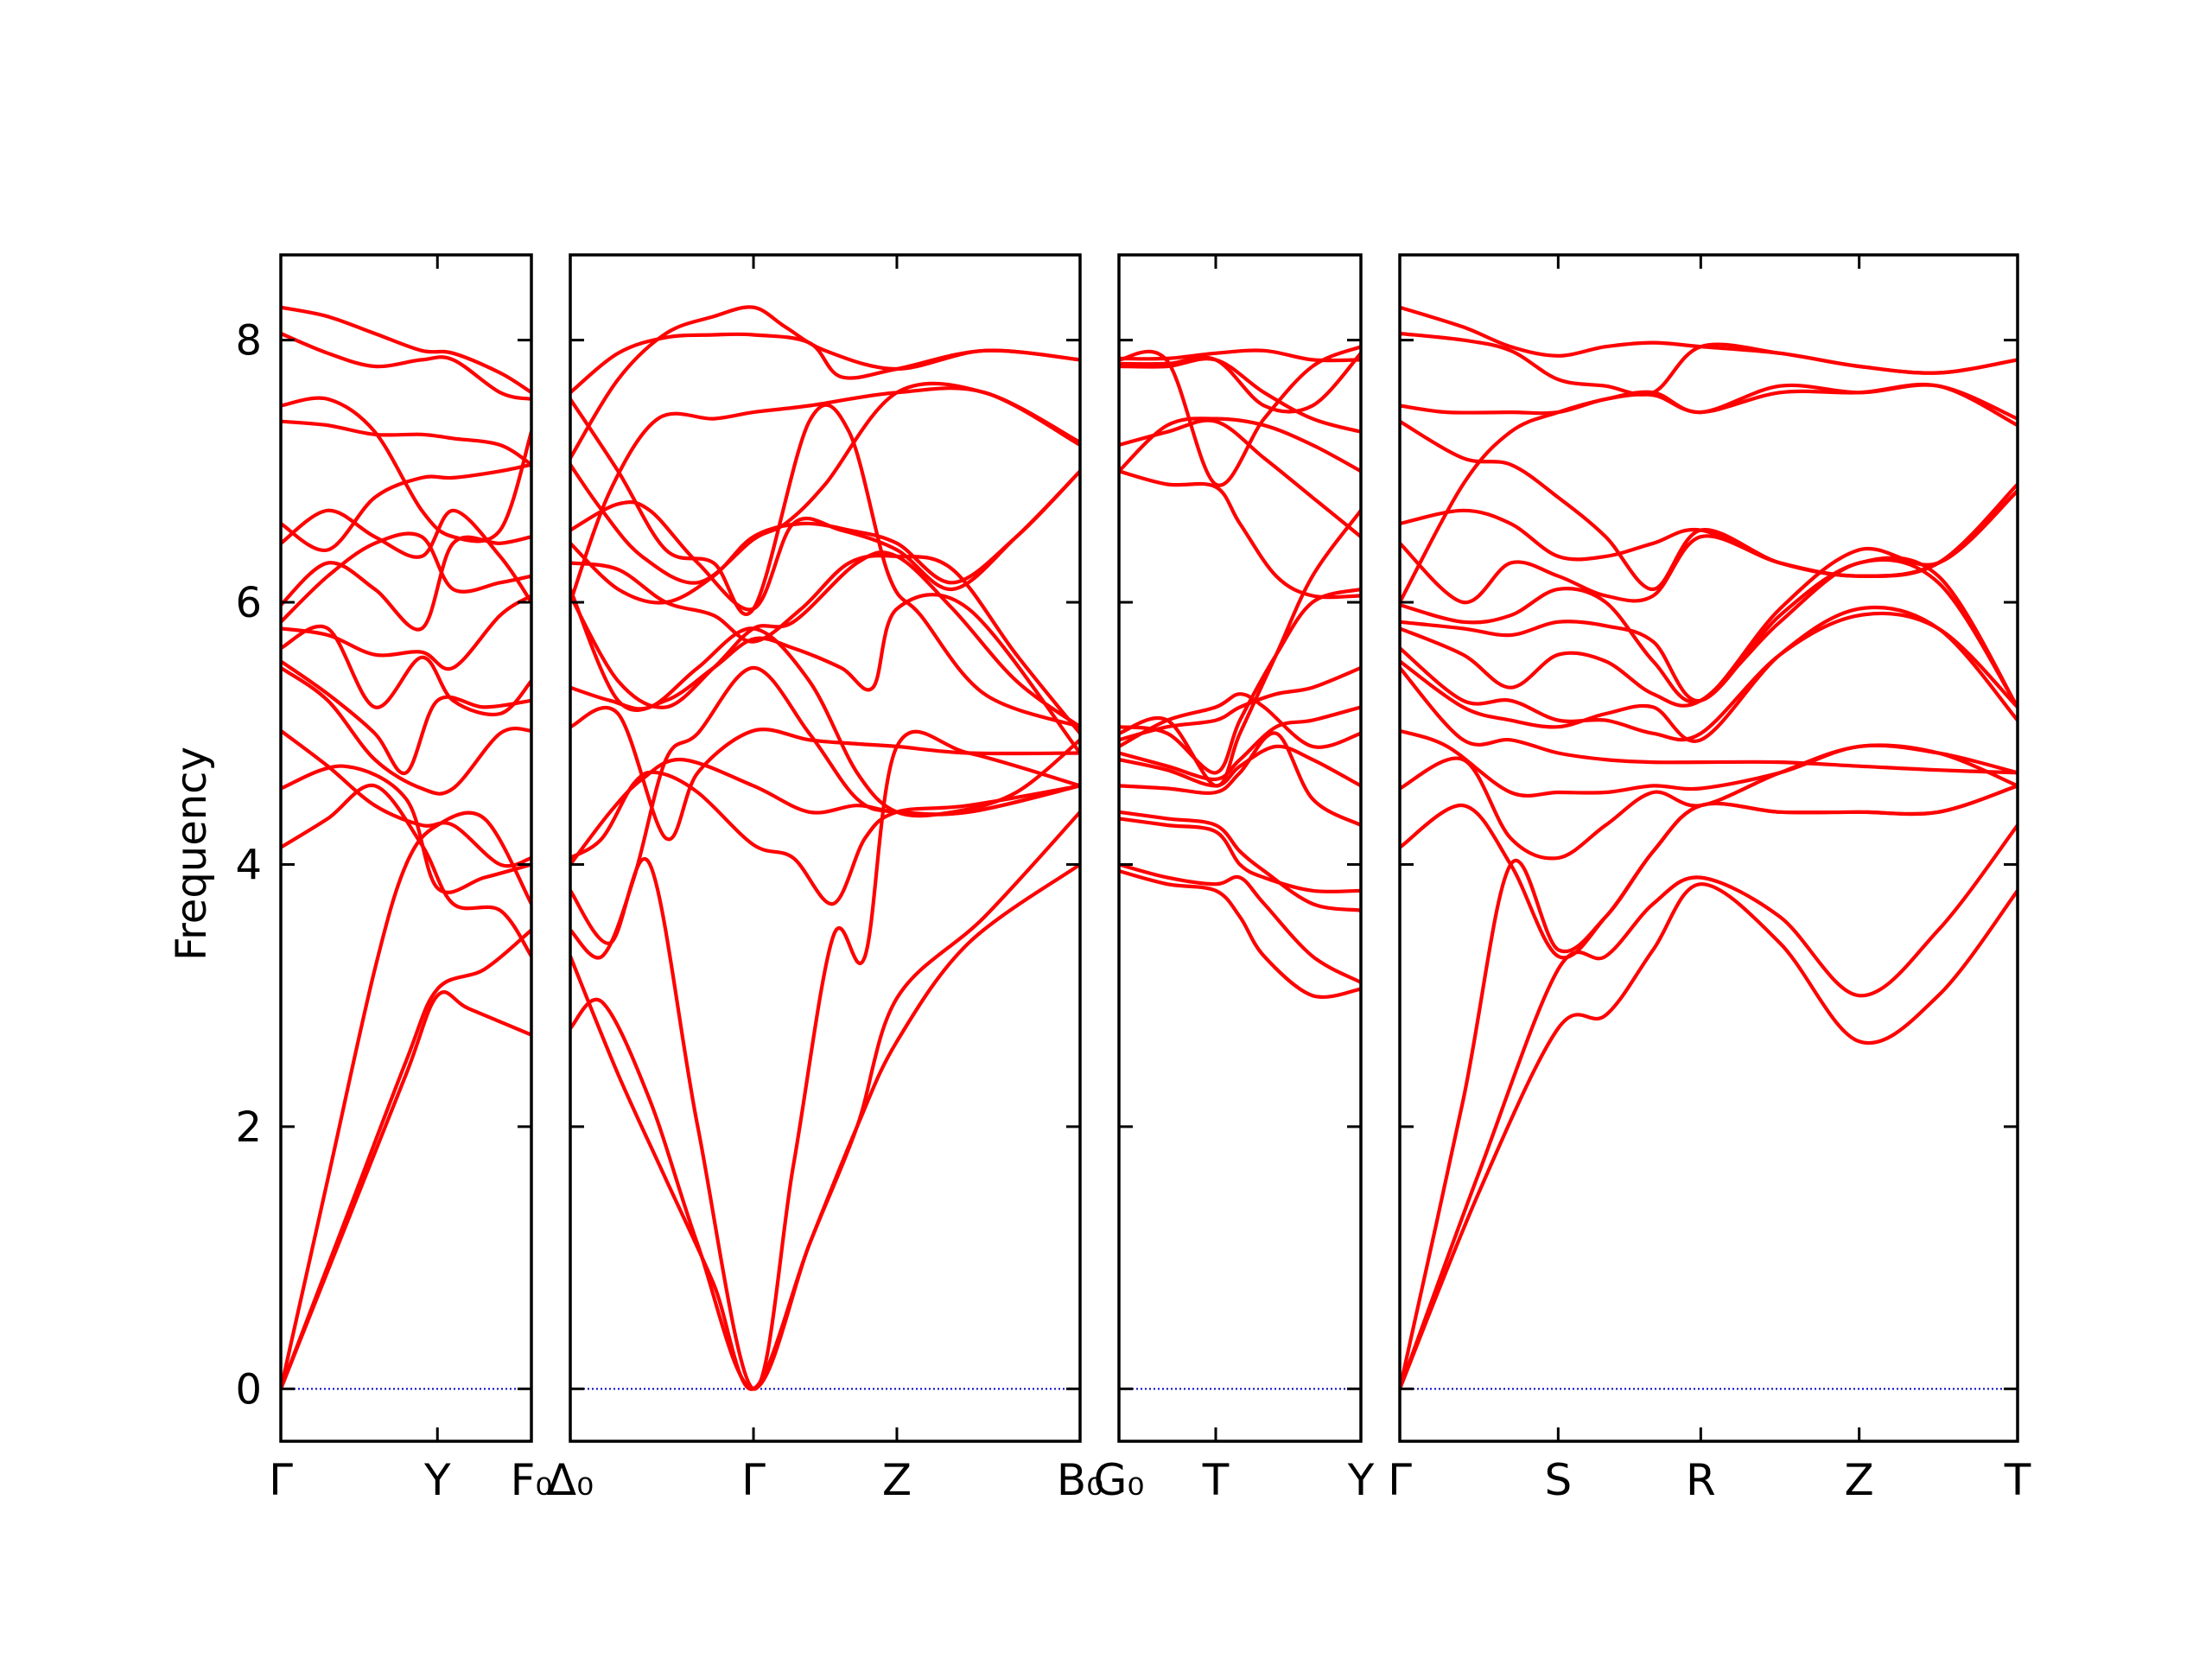 The width and height of the screenshot is (2212, 1659). I want to click on panel-3: G₀ T Y, so click(1234, 879).